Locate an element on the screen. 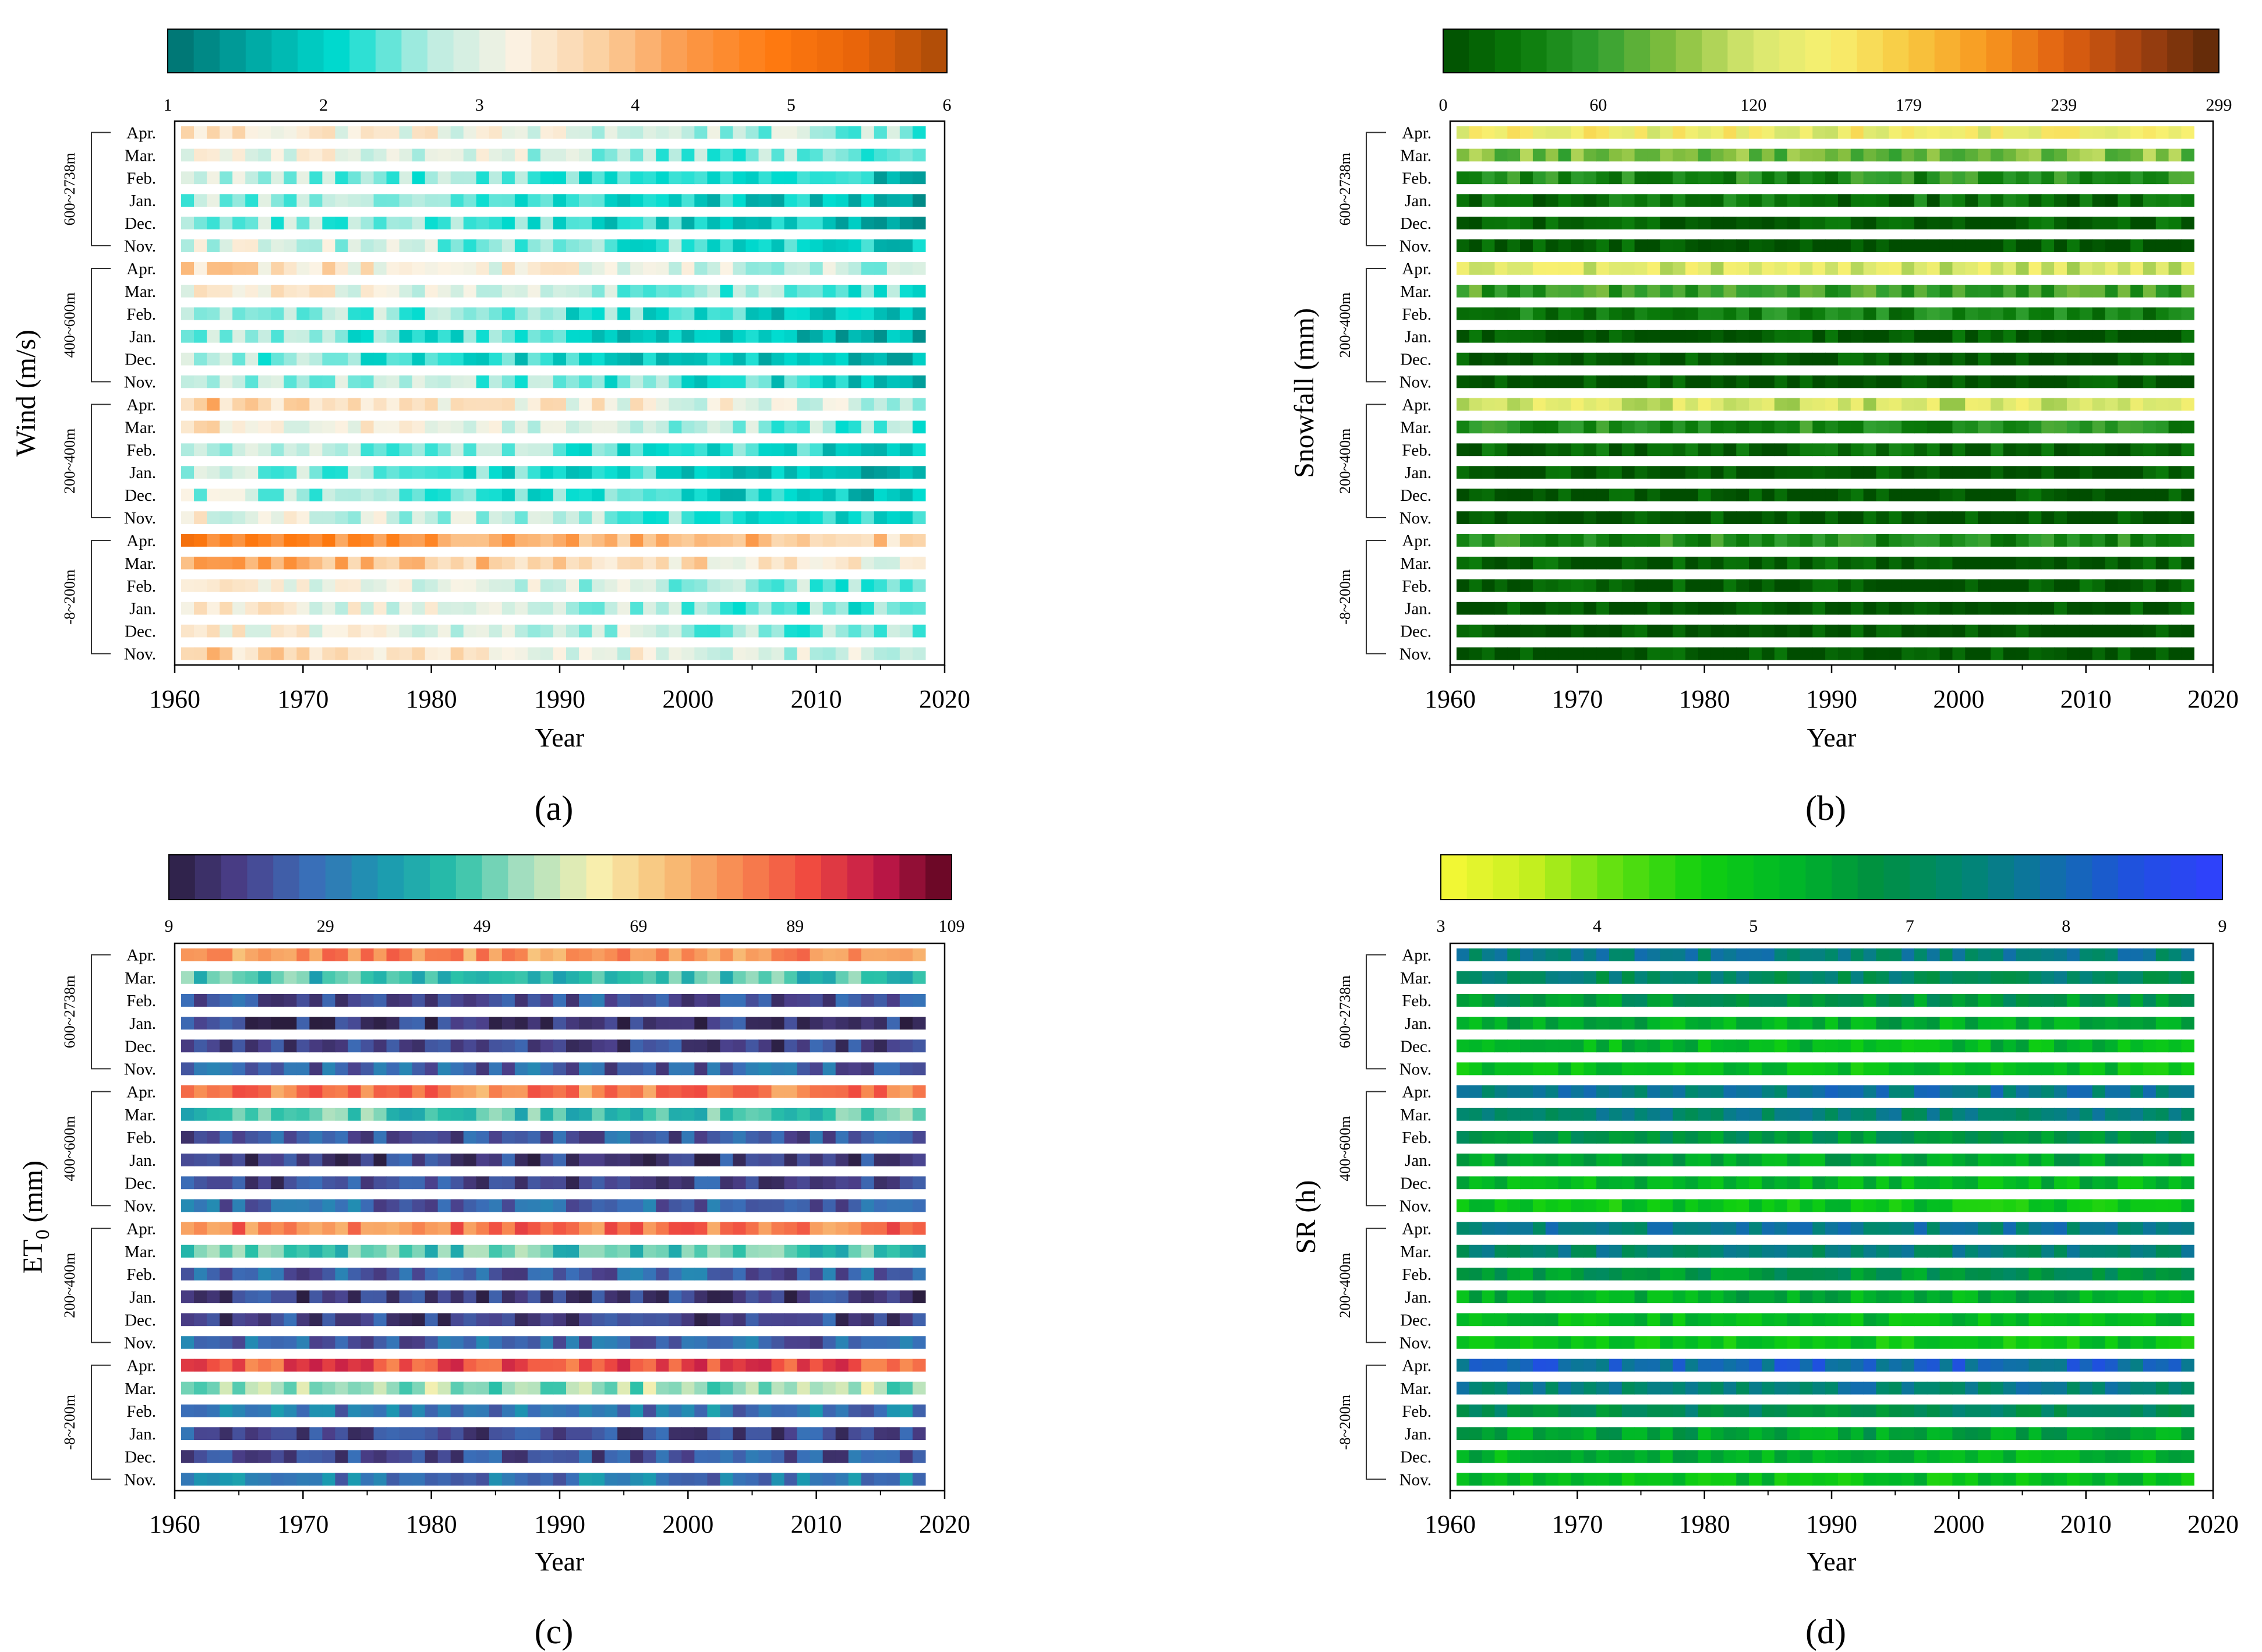 The width and height of the screenshot is (2262, 1652). x-tick-label: 1960 is located at coordinates (174, 1524).